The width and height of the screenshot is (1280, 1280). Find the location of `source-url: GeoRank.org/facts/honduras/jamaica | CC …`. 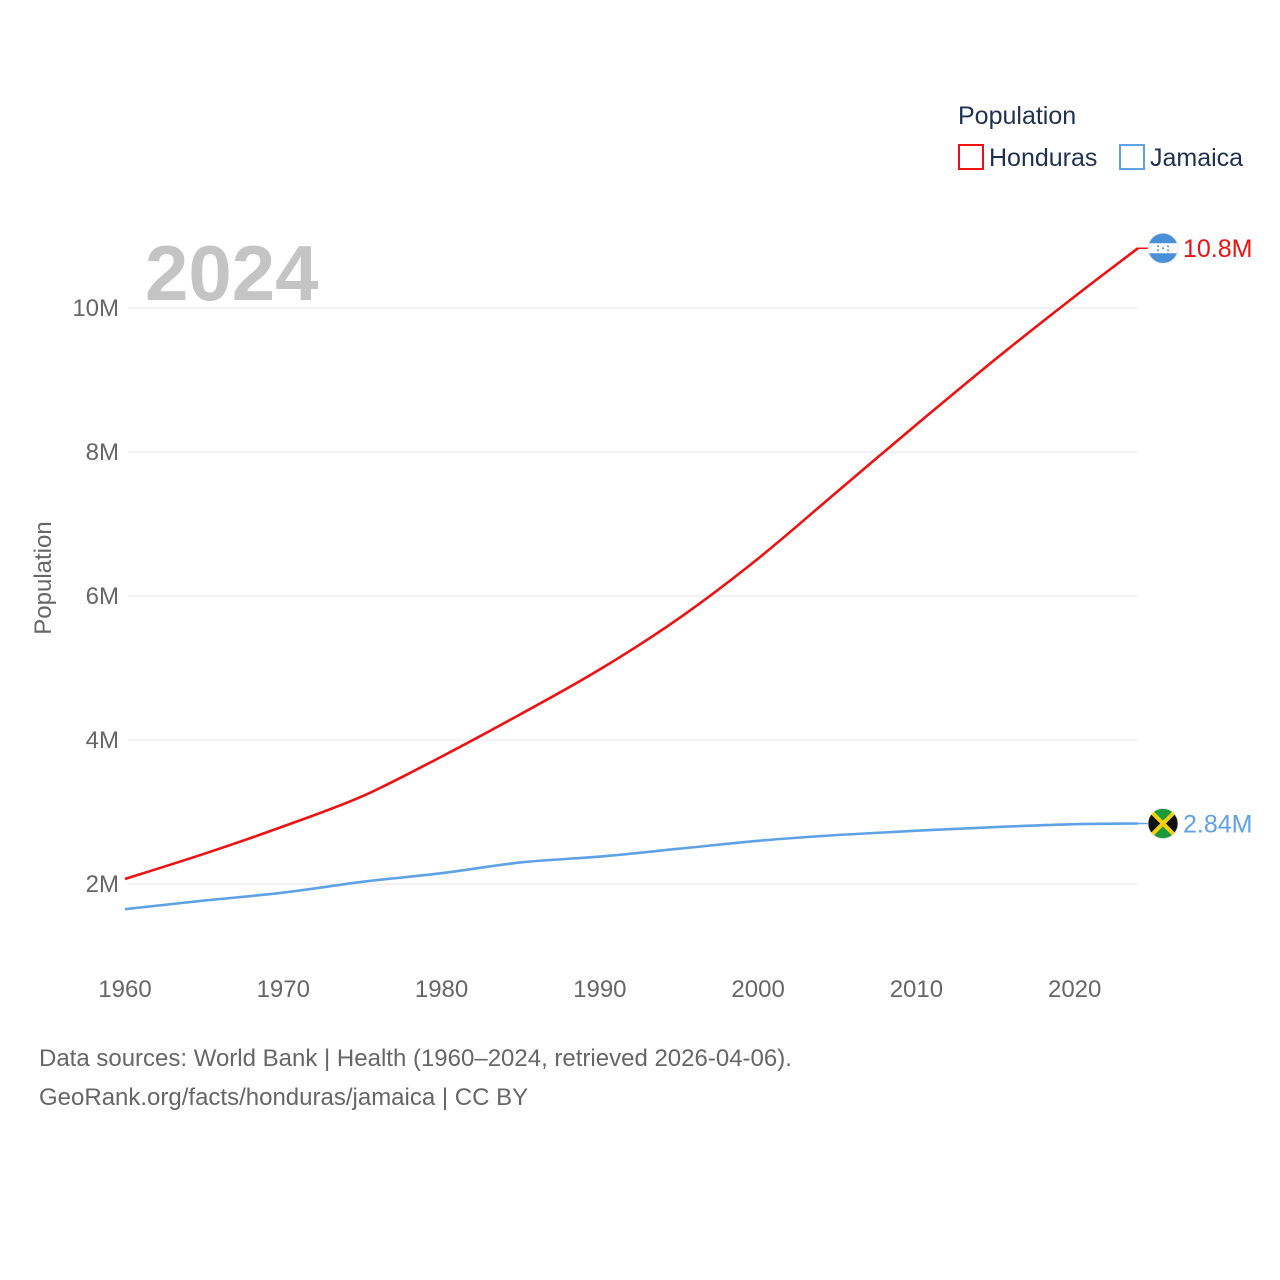

source-url: GeoRank.org/facts/honduras/jamaica | CC … is located at coordinates (284, 1097).